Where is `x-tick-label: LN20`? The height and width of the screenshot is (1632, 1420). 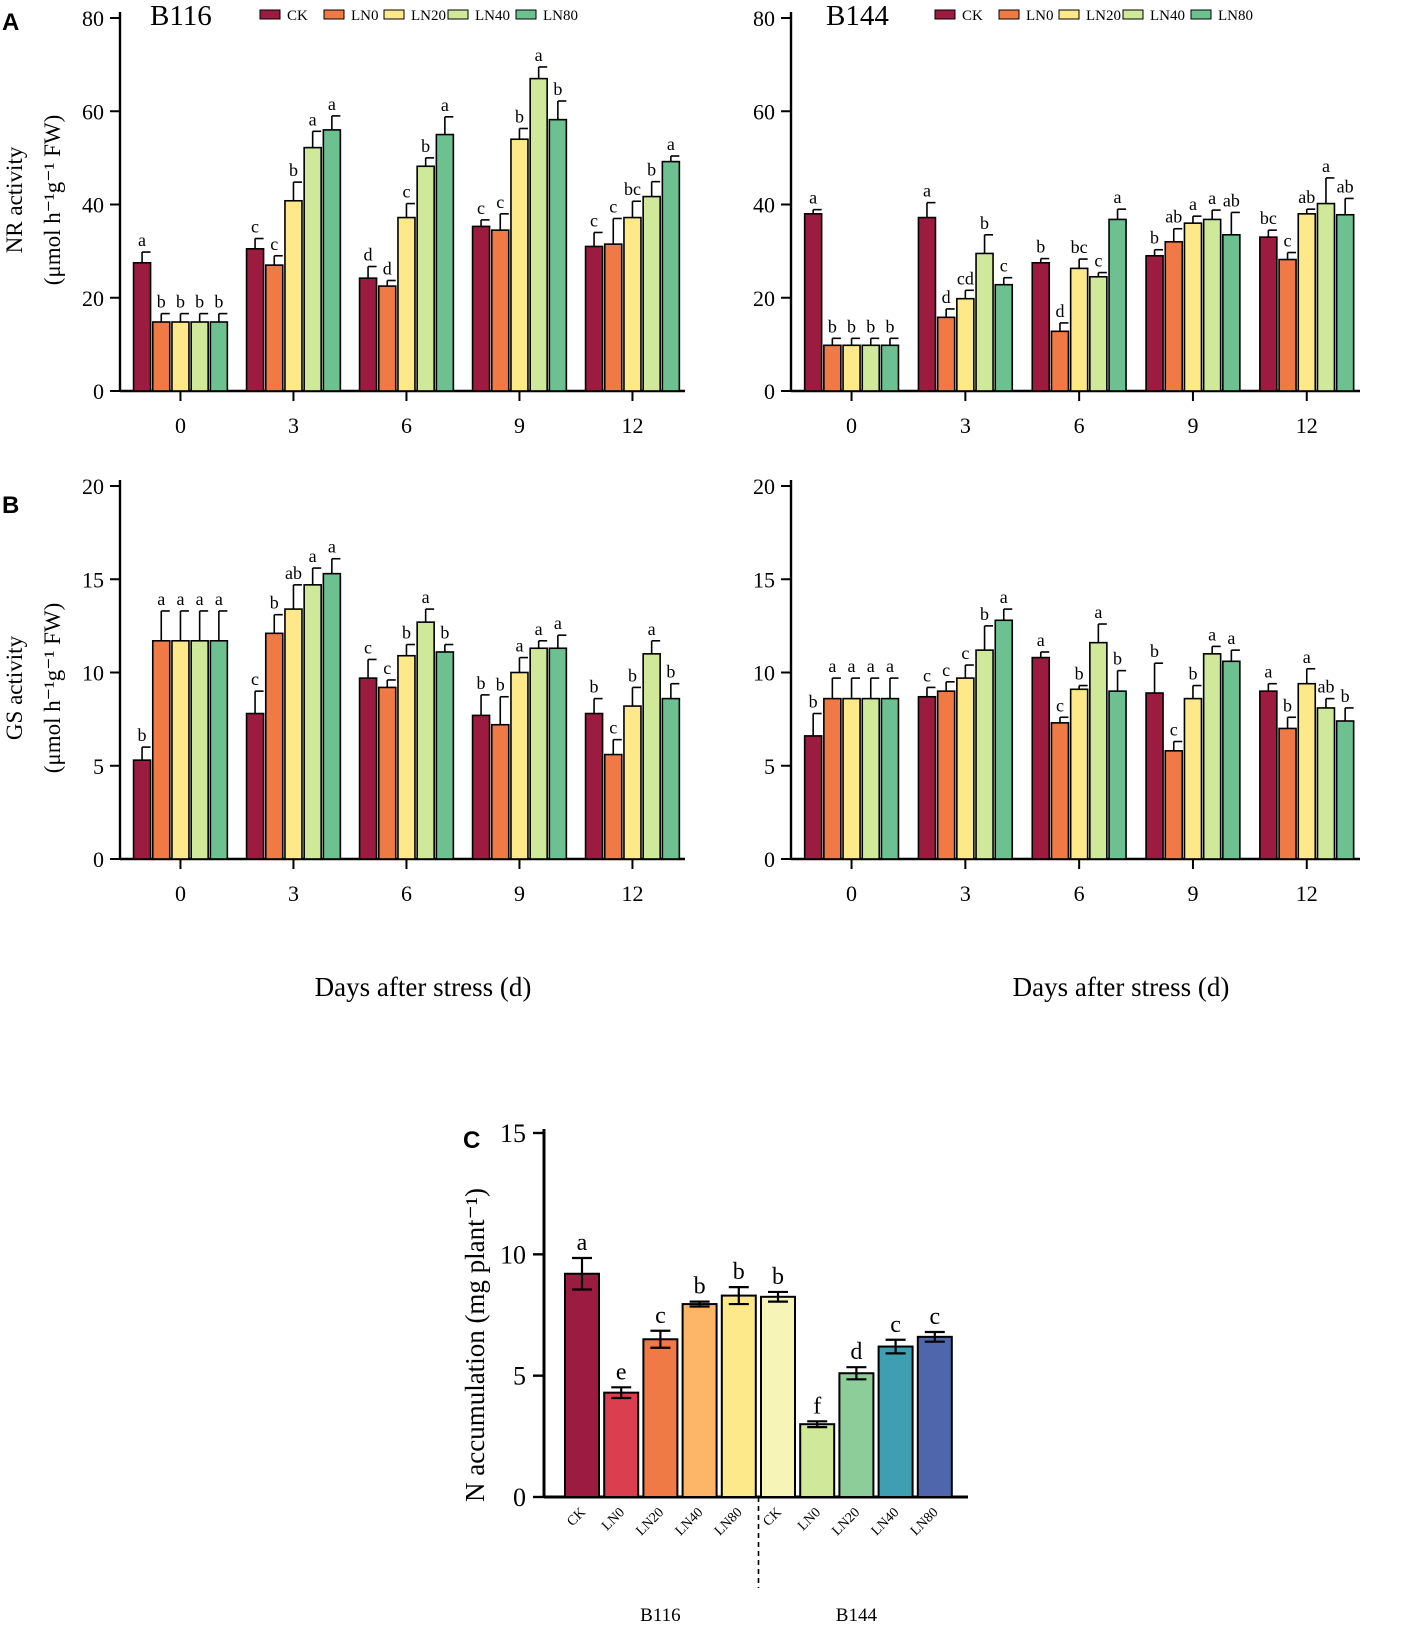
x-tick-label: LN20 is located at coordinates (651, 1522).